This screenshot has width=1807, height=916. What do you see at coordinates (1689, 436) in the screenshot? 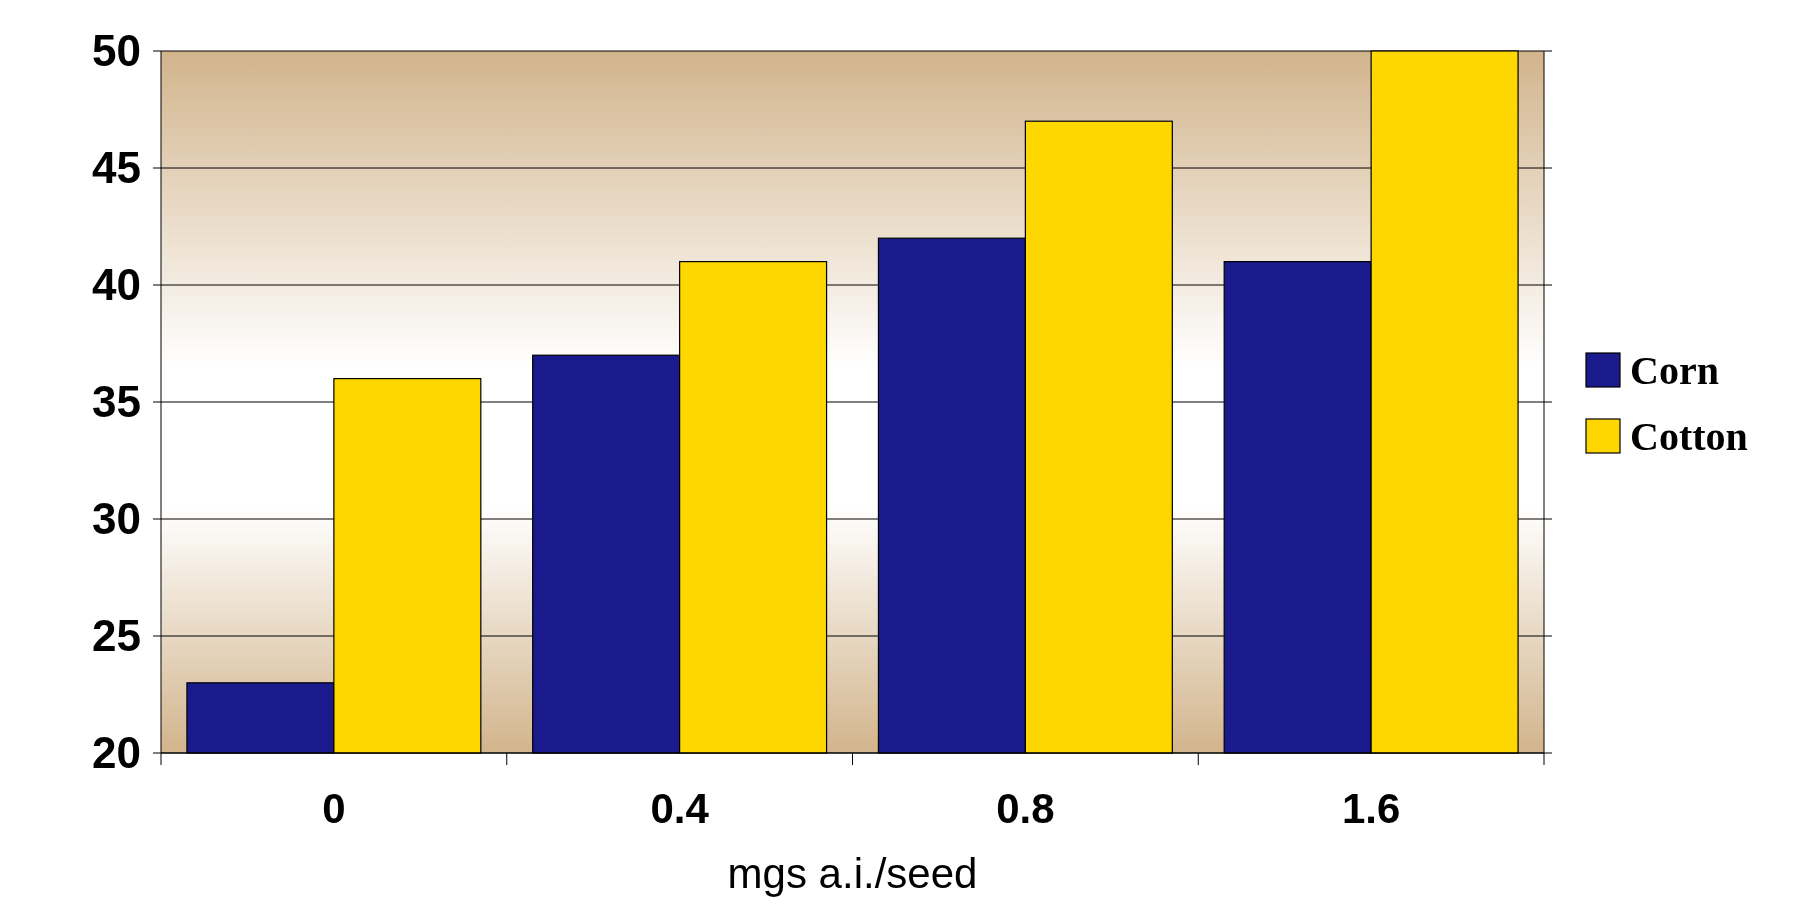
I see `legend-label: Cotton` at bounding box center [1689, 436].